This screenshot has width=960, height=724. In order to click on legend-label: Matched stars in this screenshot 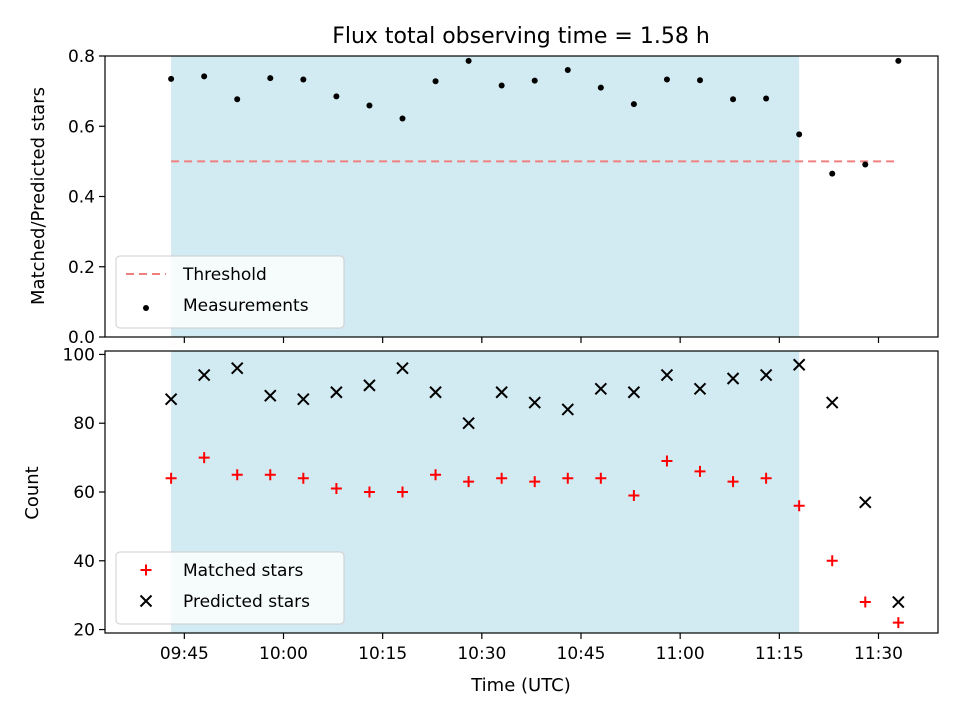, I will do `click(243, 571)`.